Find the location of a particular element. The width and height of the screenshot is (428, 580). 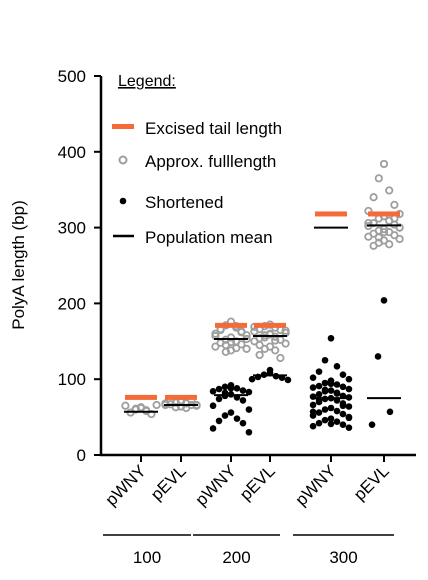

legend-label-mean: Population mean is located at coordinates (209, 237).